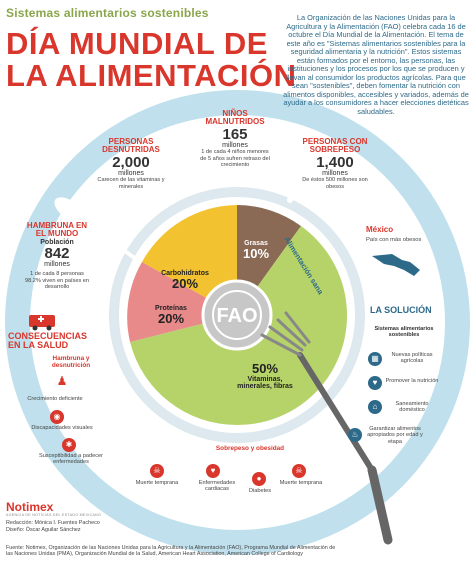 The image size is (474, 579). I want to click on segment-proteinas, so click(182, 302).